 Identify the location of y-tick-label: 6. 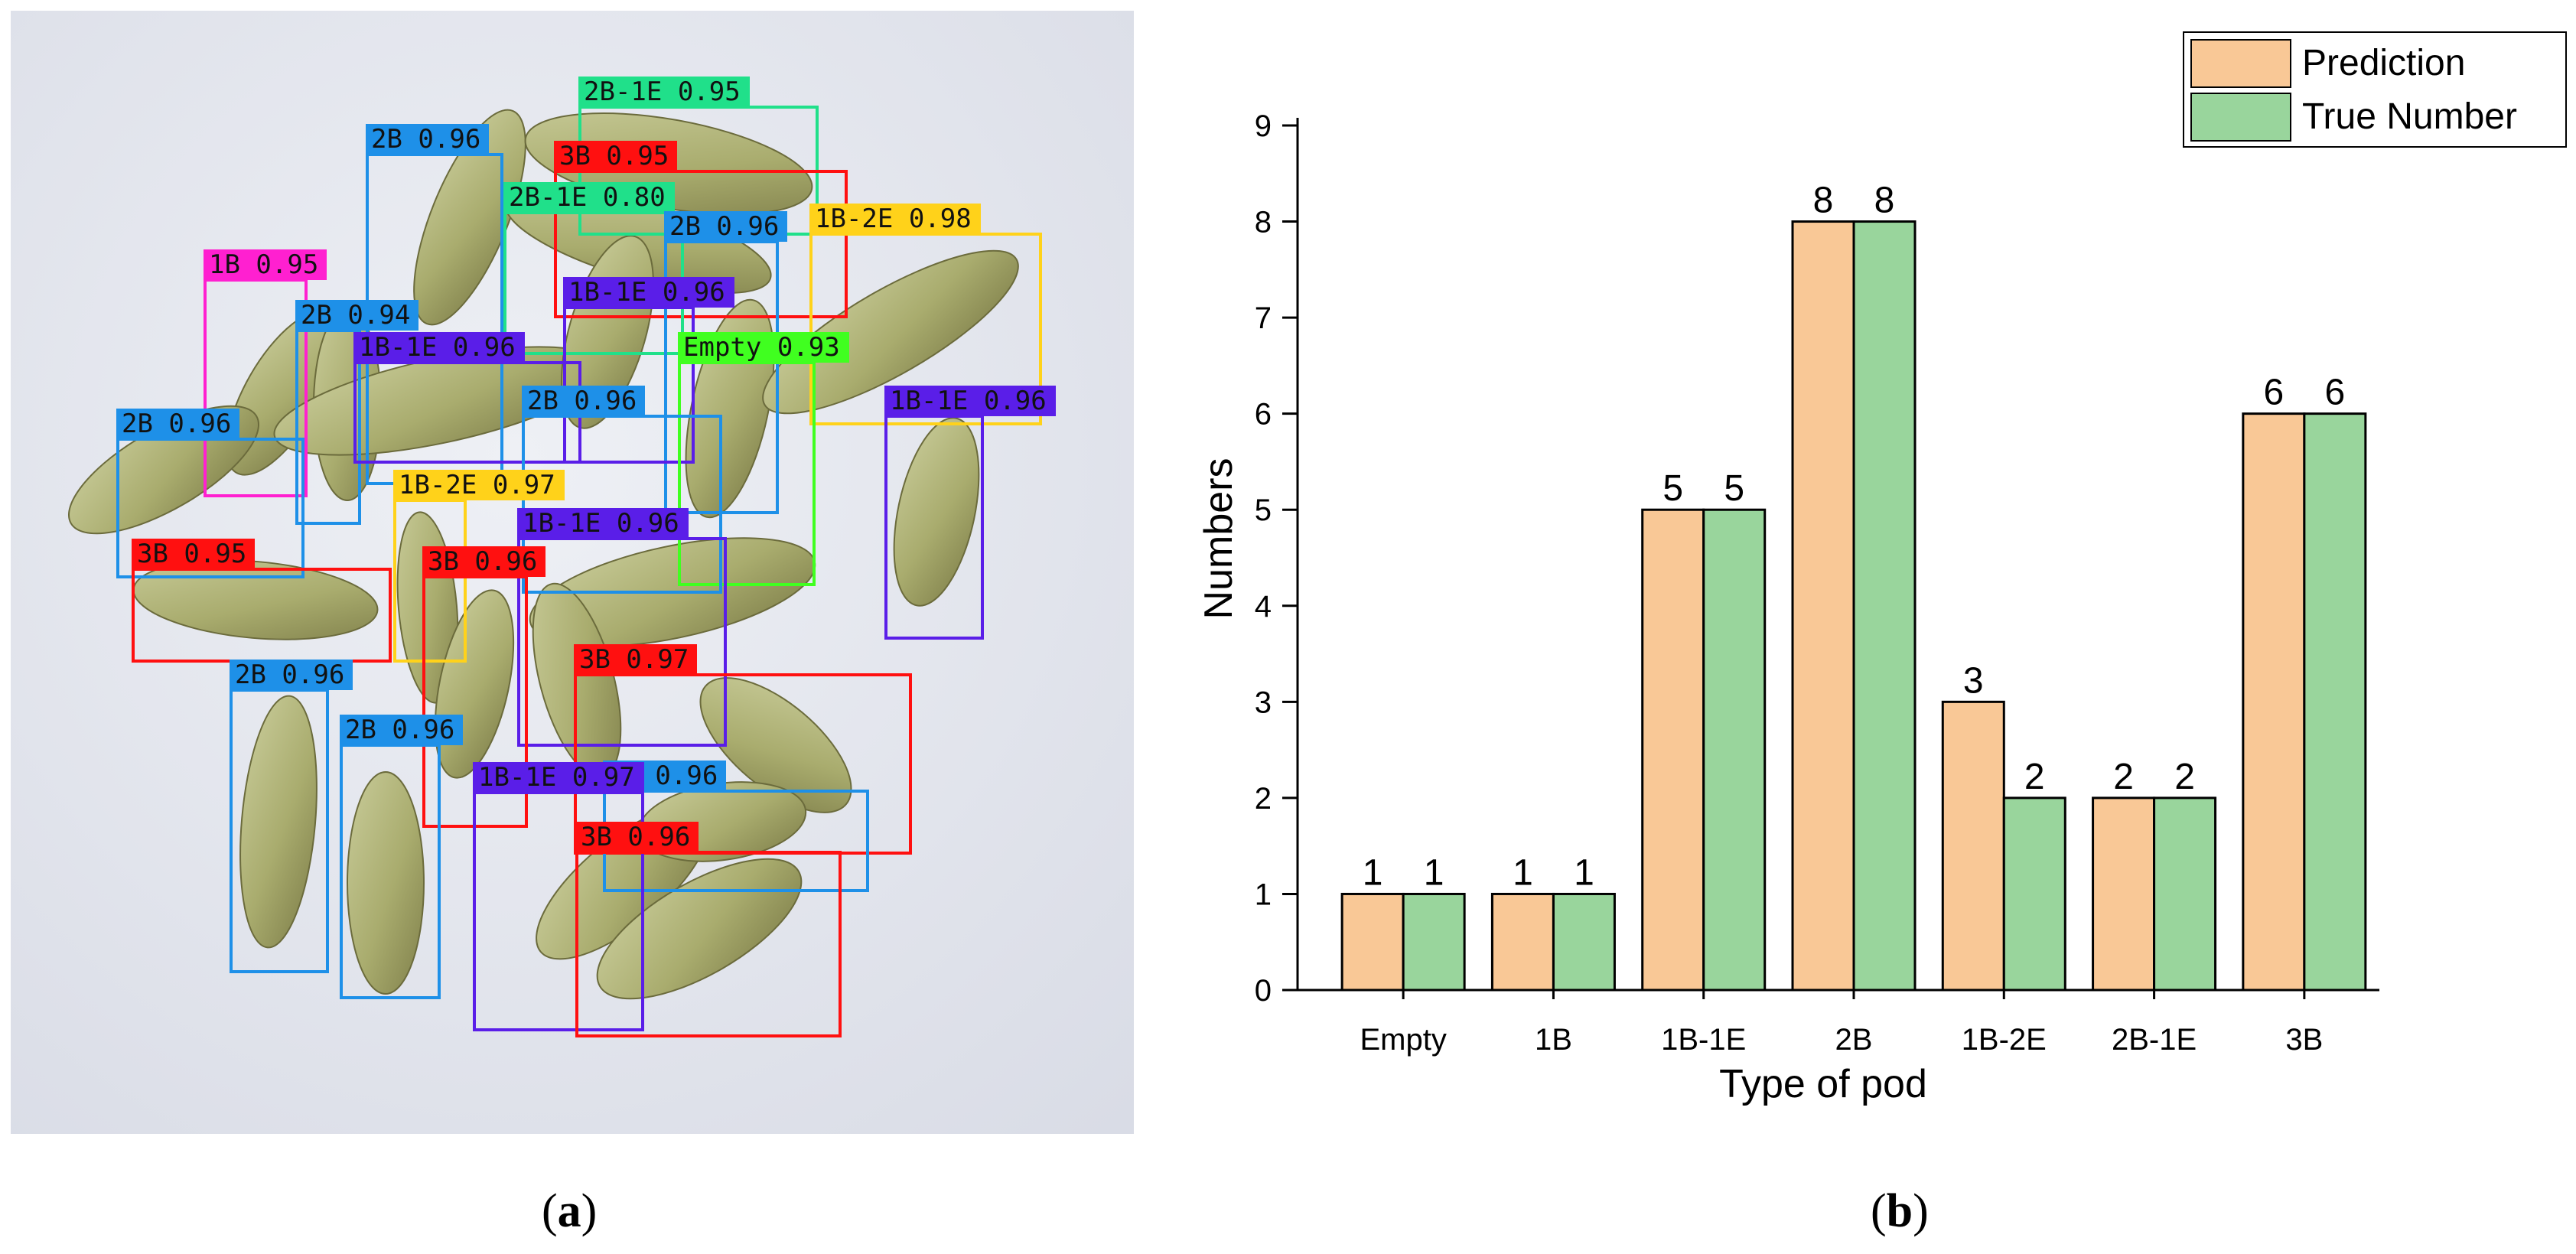
(1264, 415).